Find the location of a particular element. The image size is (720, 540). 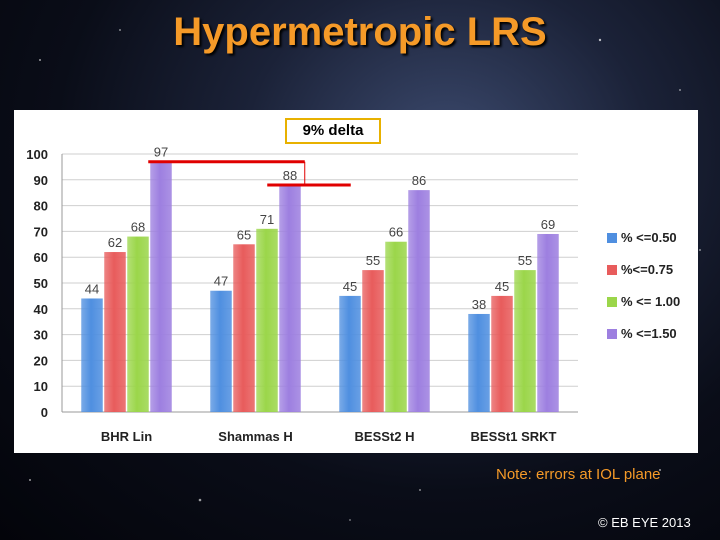

y-tick-label: 0 is located at coordinates (44, 412).